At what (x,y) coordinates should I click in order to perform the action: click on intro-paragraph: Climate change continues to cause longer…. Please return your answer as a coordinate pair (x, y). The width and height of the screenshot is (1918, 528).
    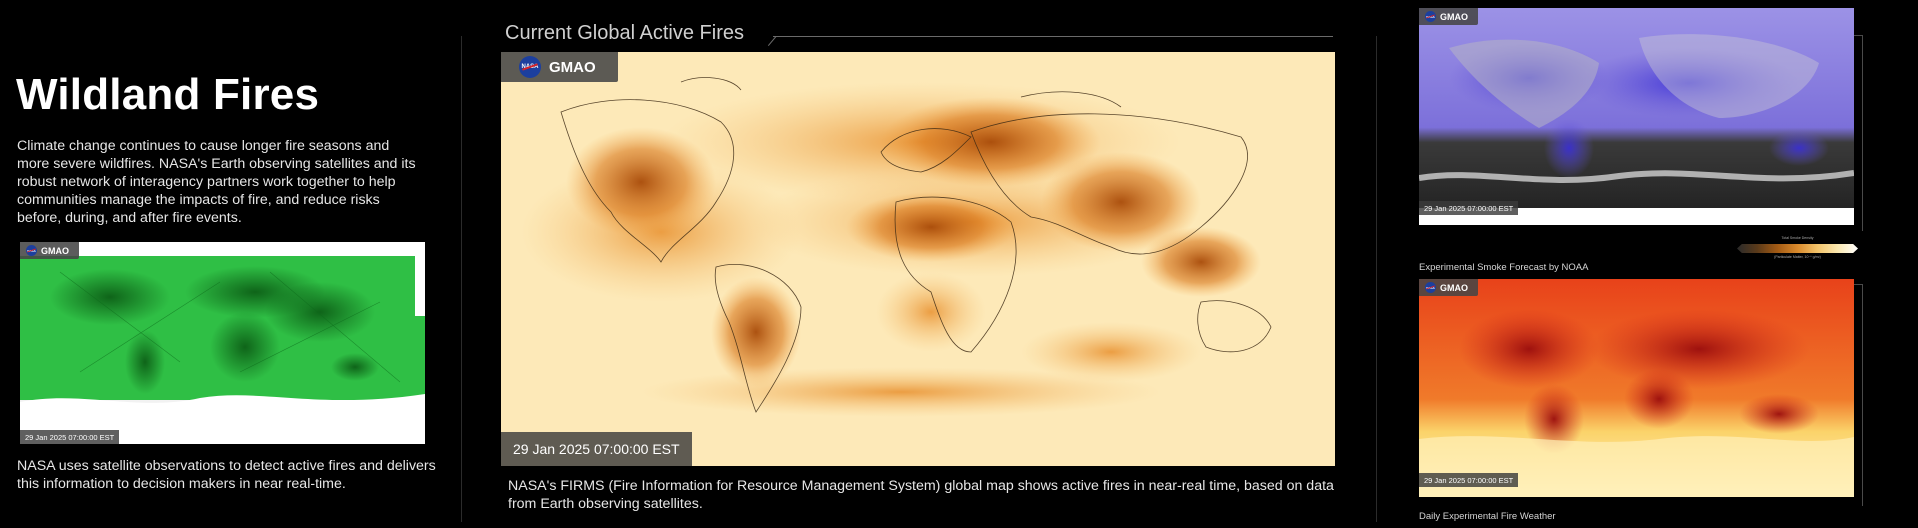
    Looking at the image, I should click on (216, 182).